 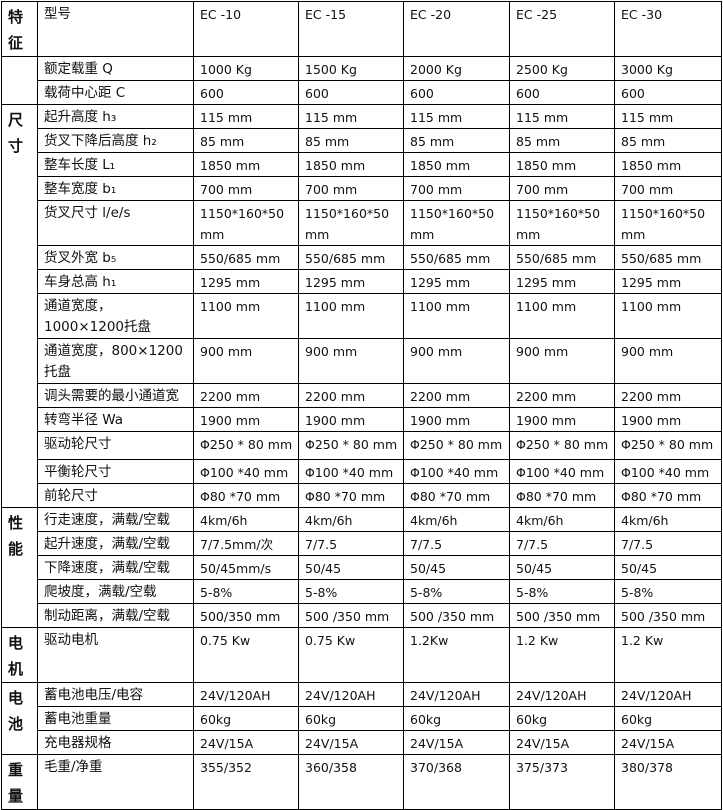 What do you see at coordinates (246, 543) in the screenshot?
I see `spec-value: 7/7.5mm/次` at bounding box center [246, 543].